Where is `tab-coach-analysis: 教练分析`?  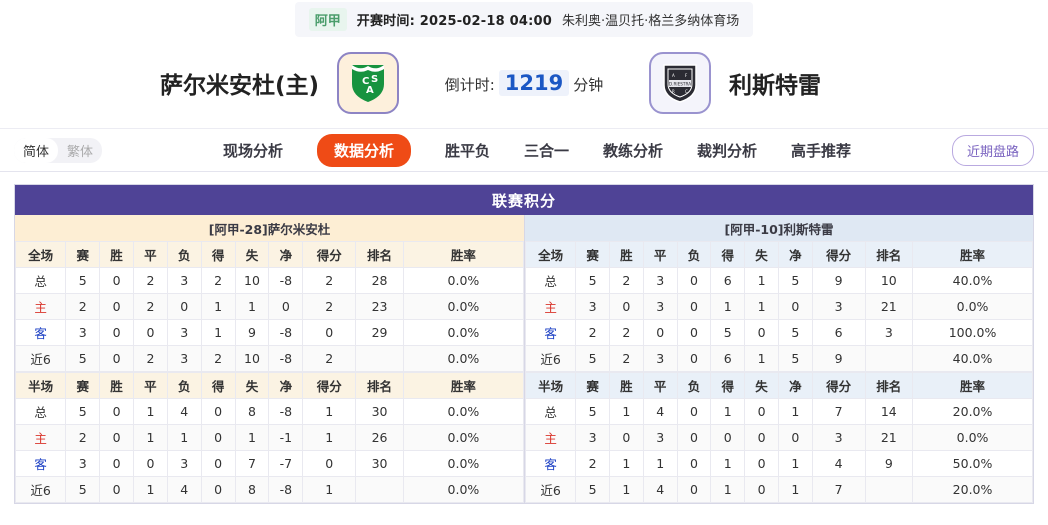
tab-coach-analysis: 教练分析 is located at coordinates (633, 150).